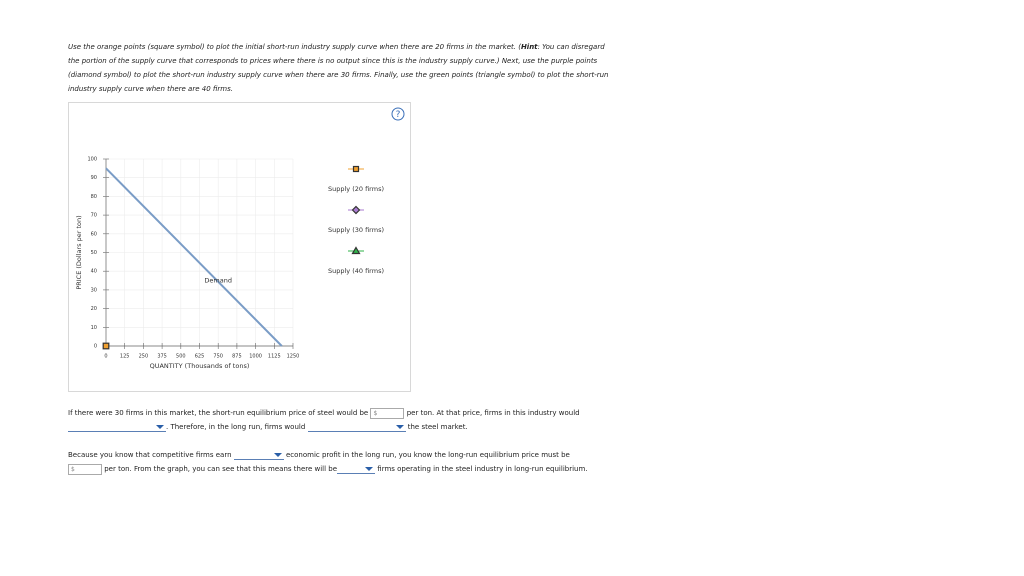 The width and height of the screenshot is (1024, 576). I want to click on x-tick-label: 250, so click(144, 357).